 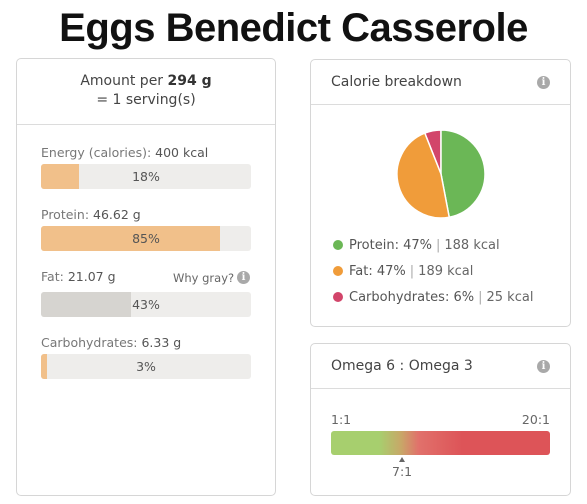 I want to click on amount-per: Amount per 294 g, so click(x=146, y=81).